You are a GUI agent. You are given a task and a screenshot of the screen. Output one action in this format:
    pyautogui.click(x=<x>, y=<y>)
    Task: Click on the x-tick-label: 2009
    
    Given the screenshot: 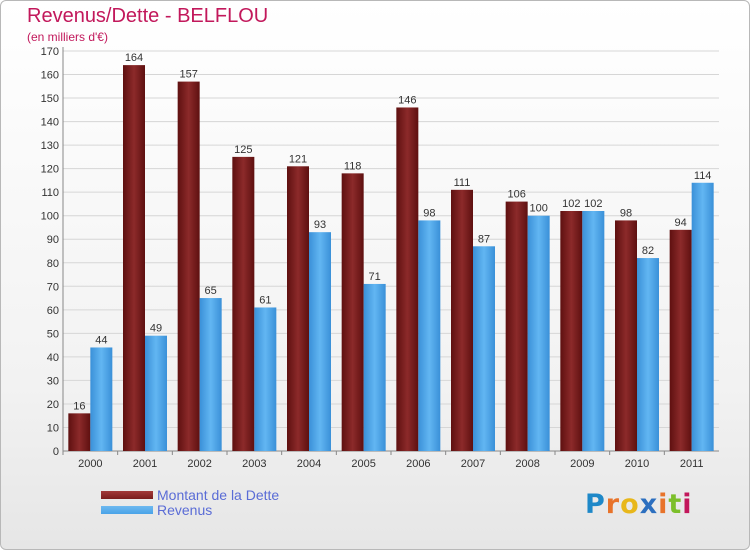 What is the action you would take?
    pyautogui.click(x=582, y=464)
    